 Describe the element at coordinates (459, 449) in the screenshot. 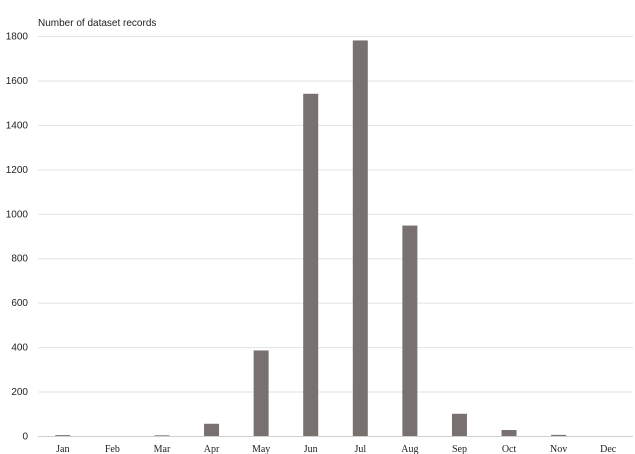

I see `x-tick-label-sep: Sep` at that location.